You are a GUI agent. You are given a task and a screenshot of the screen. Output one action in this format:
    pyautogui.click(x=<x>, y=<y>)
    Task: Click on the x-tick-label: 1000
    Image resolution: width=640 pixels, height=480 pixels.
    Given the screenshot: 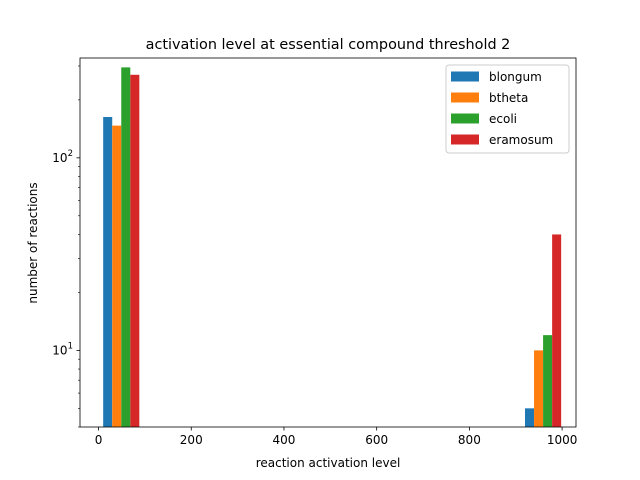 What is the action you would take?
    pyautogui.click(x=562, y=440)
    